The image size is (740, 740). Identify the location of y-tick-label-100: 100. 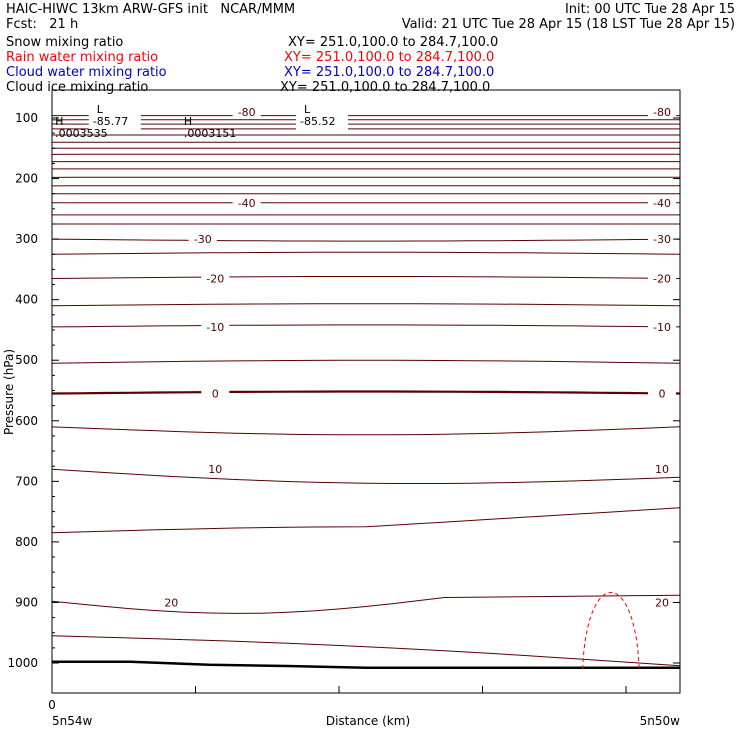
(26, 118).